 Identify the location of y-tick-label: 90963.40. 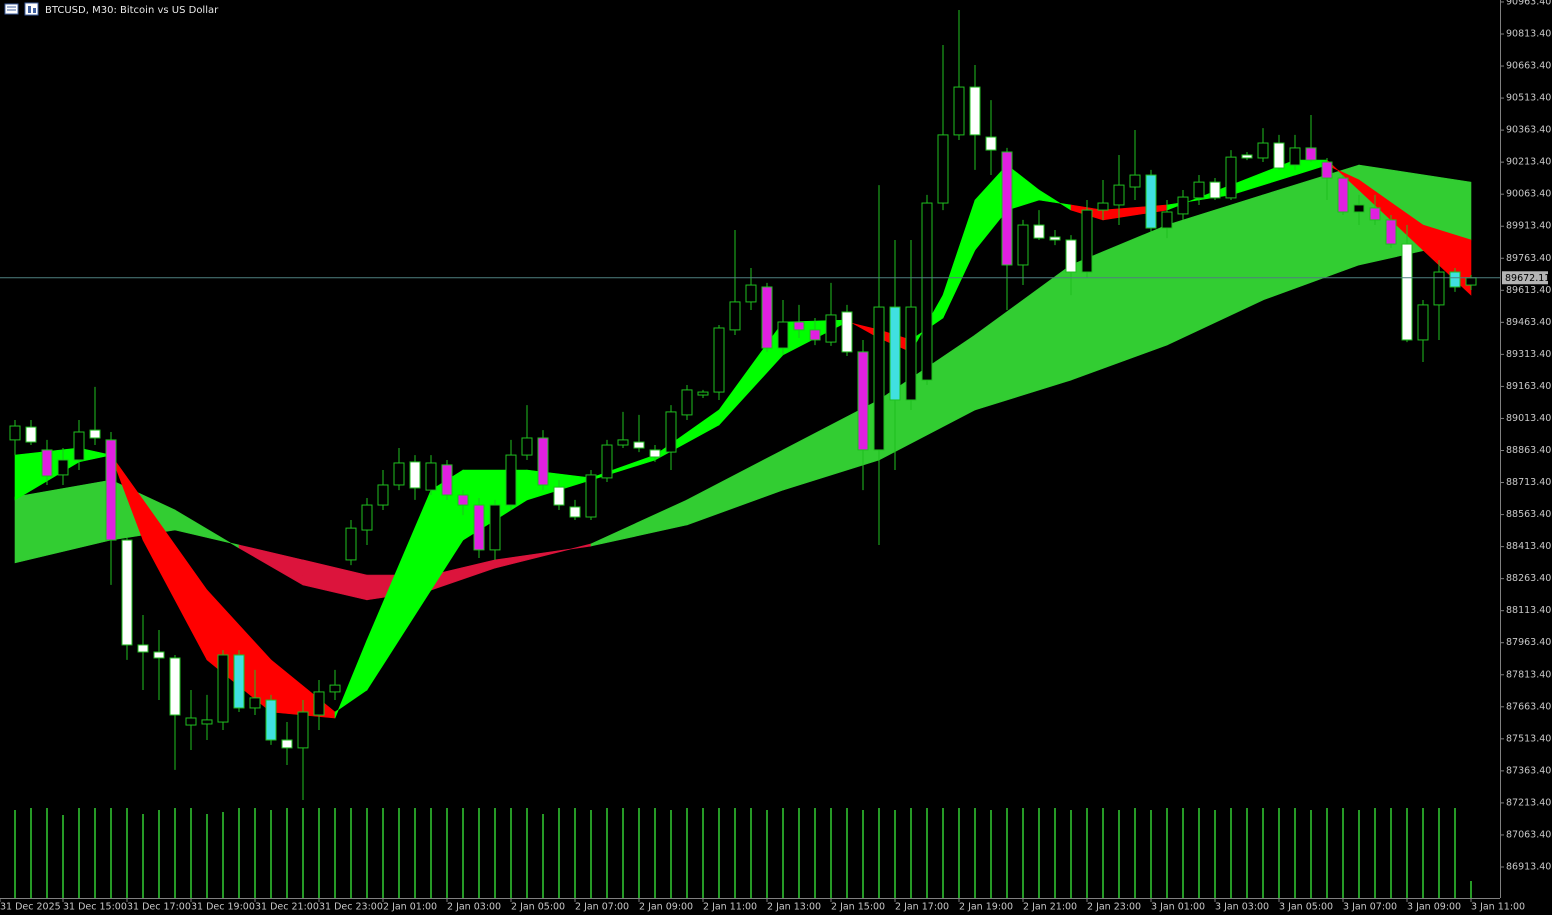
(1528, 3).